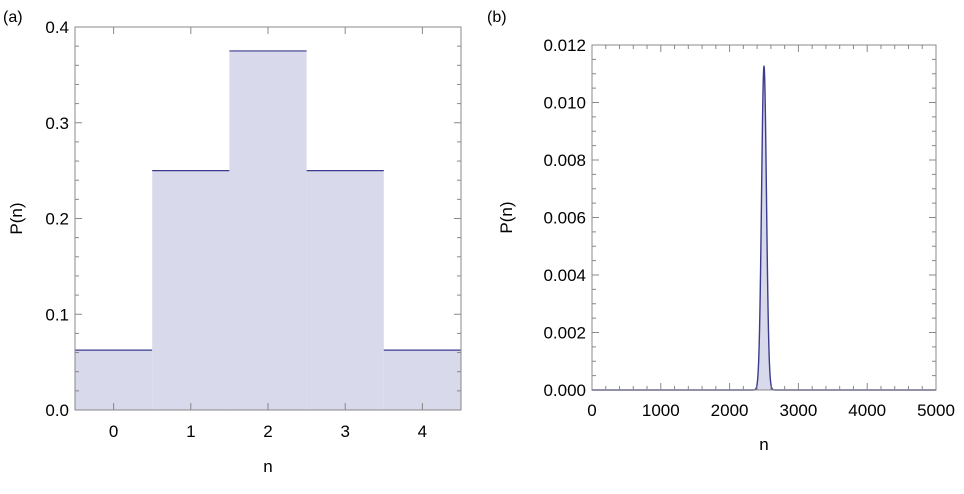 This screenshot has width=964, height=494. I want to click on x-tick-label: 3000, so click(798, 410).